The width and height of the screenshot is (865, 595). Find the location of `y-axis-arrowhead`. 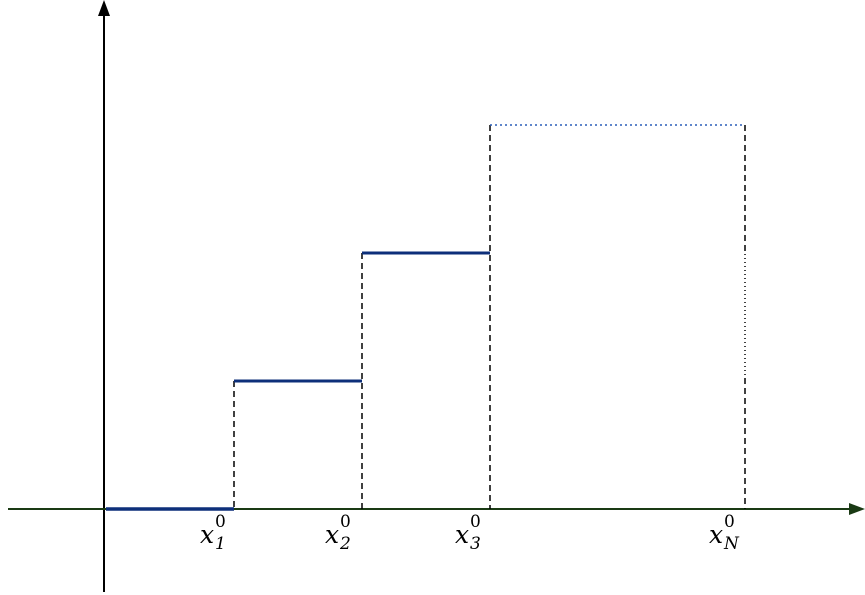

y-axis-arrowhead is located at coordinates (104, 8).